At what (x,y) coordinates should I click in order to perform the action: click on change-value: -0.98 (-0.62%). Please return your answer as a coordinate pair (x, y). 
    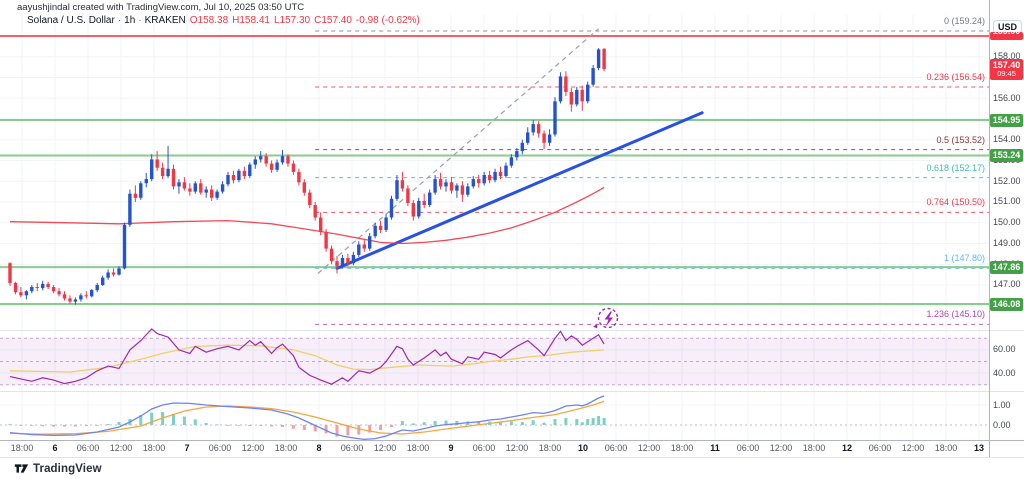
    Looking at the image, I should click on (387, 20).